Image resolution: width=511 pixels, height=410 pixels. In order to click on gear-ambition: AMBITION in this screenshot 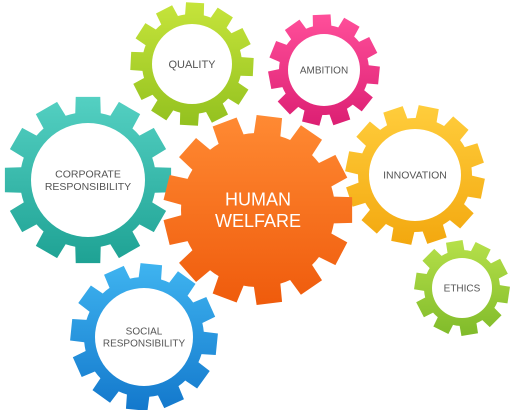, I will do `click(324, 70)`.